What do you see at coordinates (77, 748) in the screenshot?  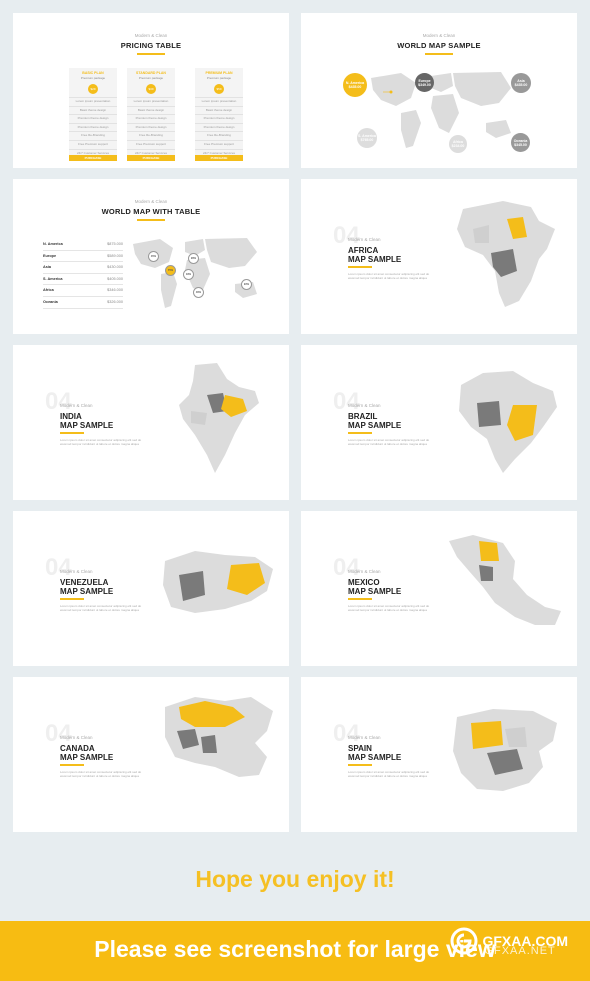 I see `slide-title-line1: CANADA` at bounding box center [77, 748].